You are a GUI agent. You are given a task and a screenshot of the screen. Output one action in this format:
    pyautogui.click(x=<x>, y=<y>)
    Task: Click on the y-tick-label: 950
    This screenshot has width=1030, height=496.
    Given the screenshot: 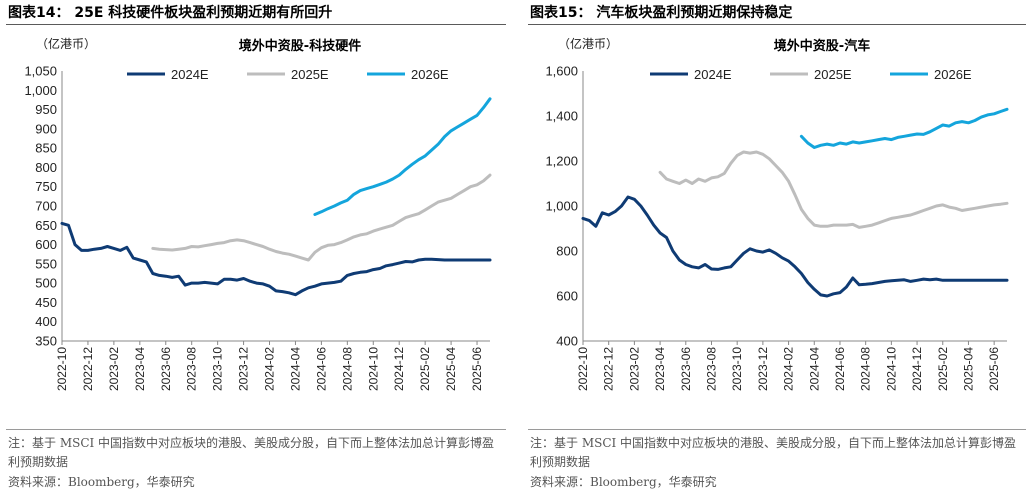 What is the action you would take?
    pyautogui.click(x=46, y=109)
    